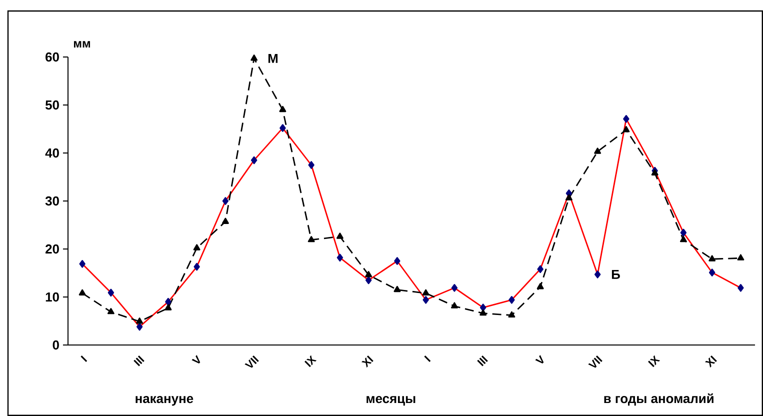  Describe the element at coordinates (52, 297) in the screenshot. I see `y-tick-label: 10` at that location.